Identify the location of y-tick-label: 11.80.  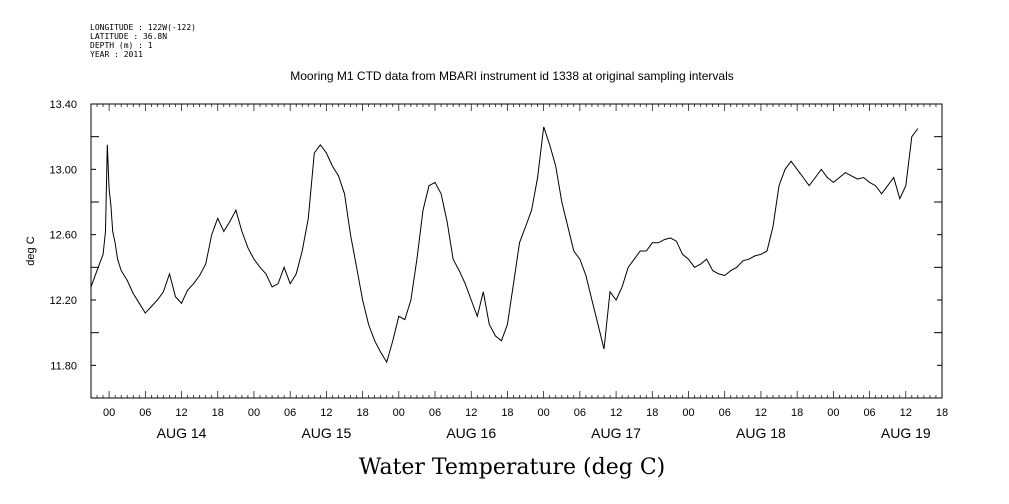
(63, 366).